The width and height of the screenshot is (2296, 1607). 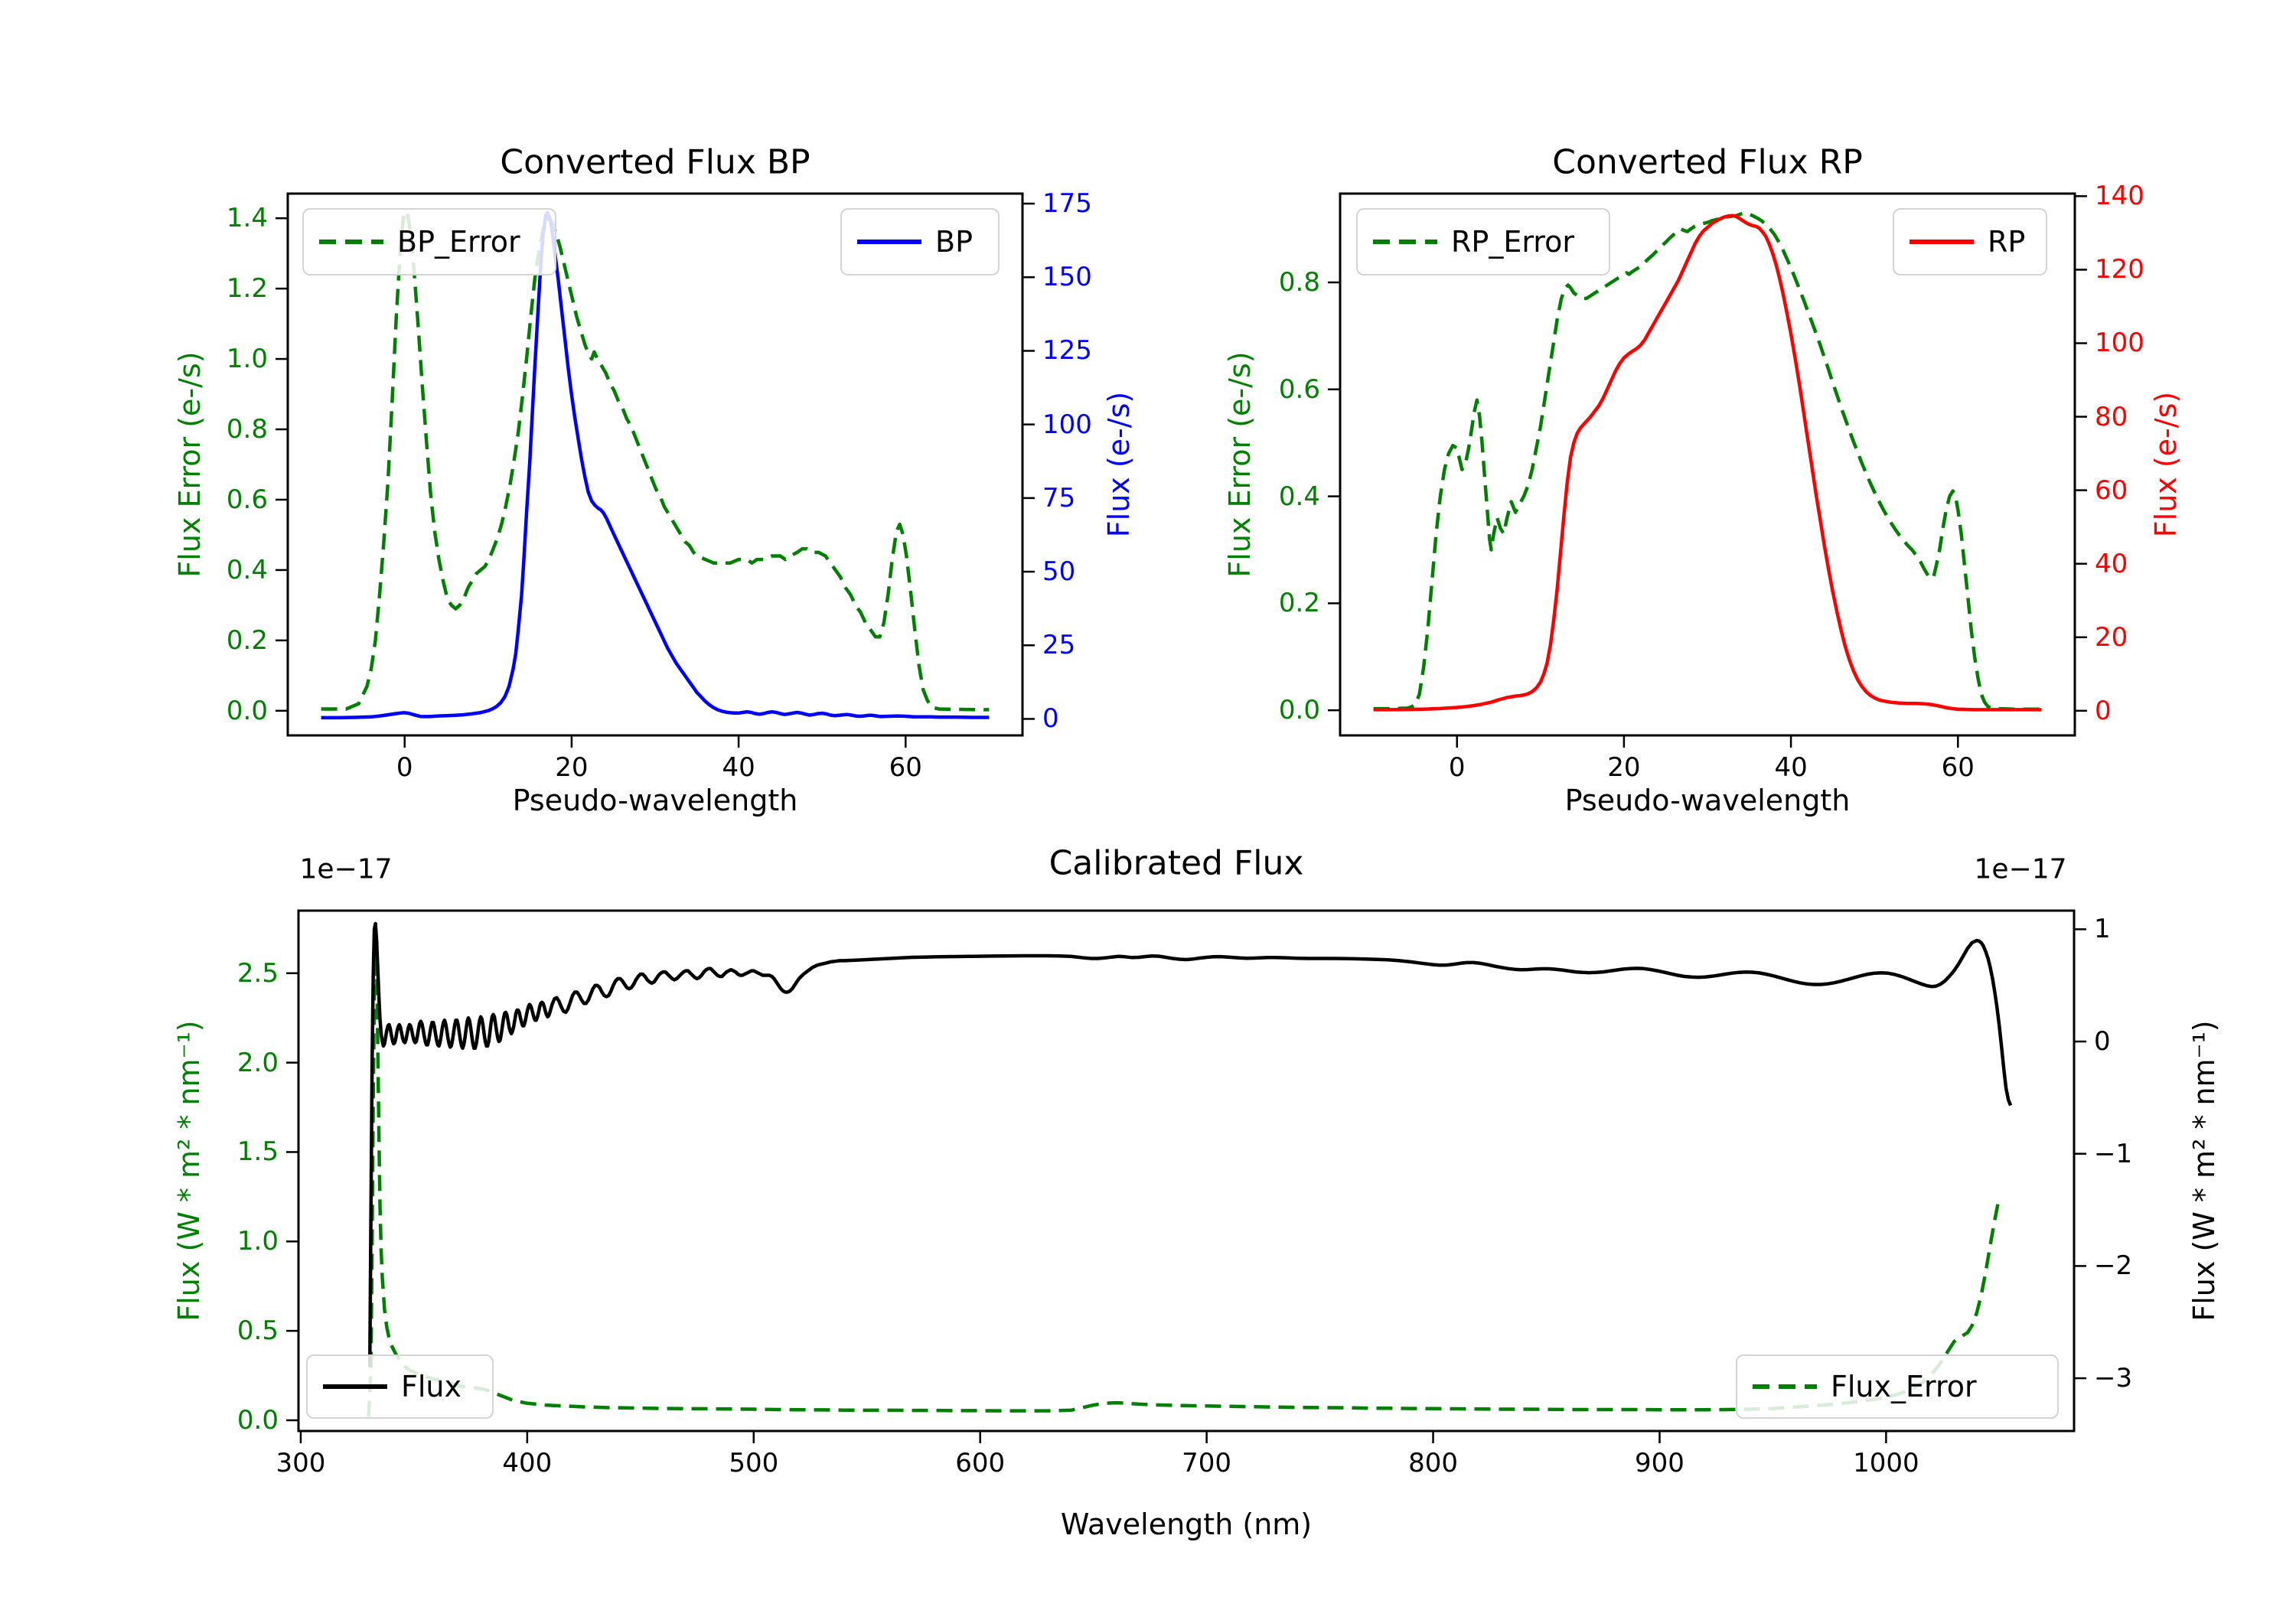 I want to click on right-y-tick-label: 50, so click(x=1059, y=572).